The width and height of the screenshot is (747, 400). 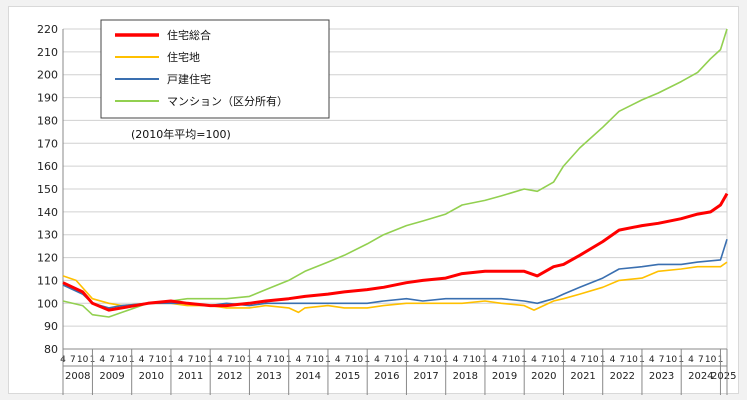 What do you see at coordinates (47, 143) in the screenshot?
I see `y-tick-label-170: 170` at bounding box center [47, 143].